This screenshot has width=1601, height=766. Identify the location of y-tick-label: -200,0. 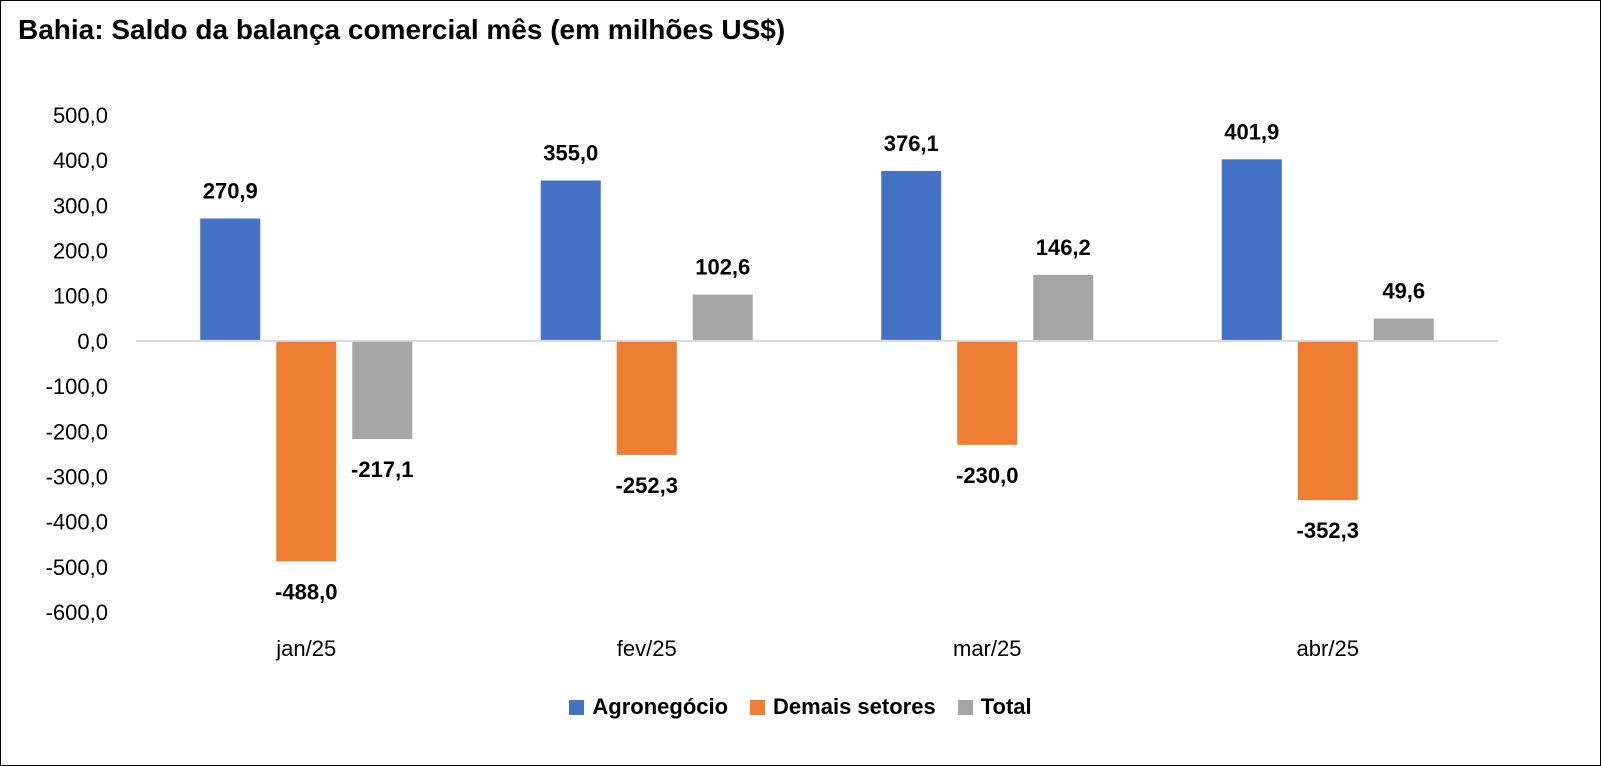
(77, 431).